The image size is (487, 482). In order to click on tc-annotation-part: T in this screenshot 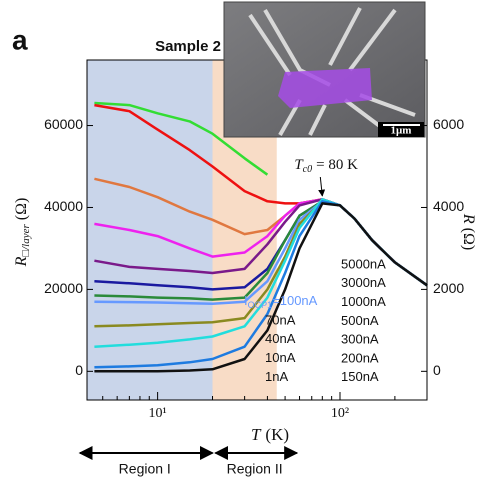, I will do `click(299, 165)`.